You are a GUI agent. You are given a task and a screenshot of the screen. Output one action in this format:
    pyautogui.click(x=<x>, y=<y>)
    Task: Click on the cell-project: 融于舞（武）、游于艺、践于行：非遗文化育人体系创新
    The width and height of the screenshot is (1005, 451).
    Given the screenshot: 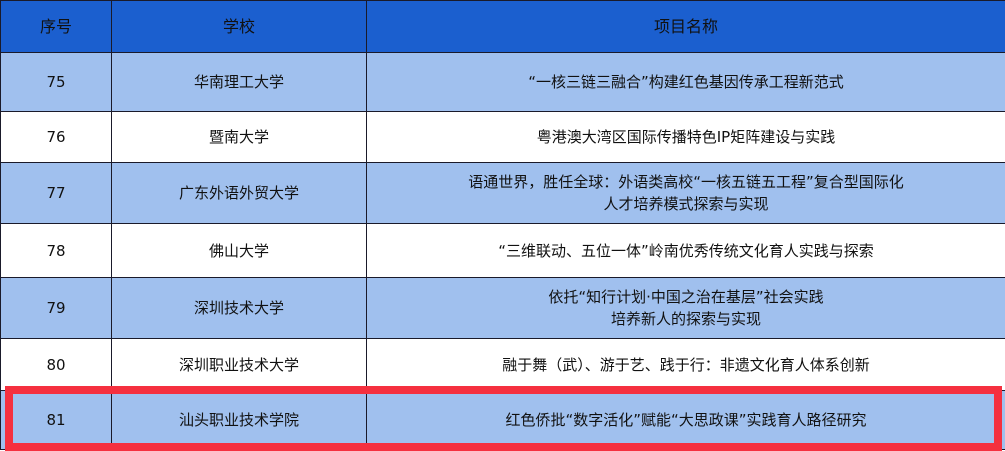 What is the action you would take?
    pyautogui.click(x=686, y=365)
    